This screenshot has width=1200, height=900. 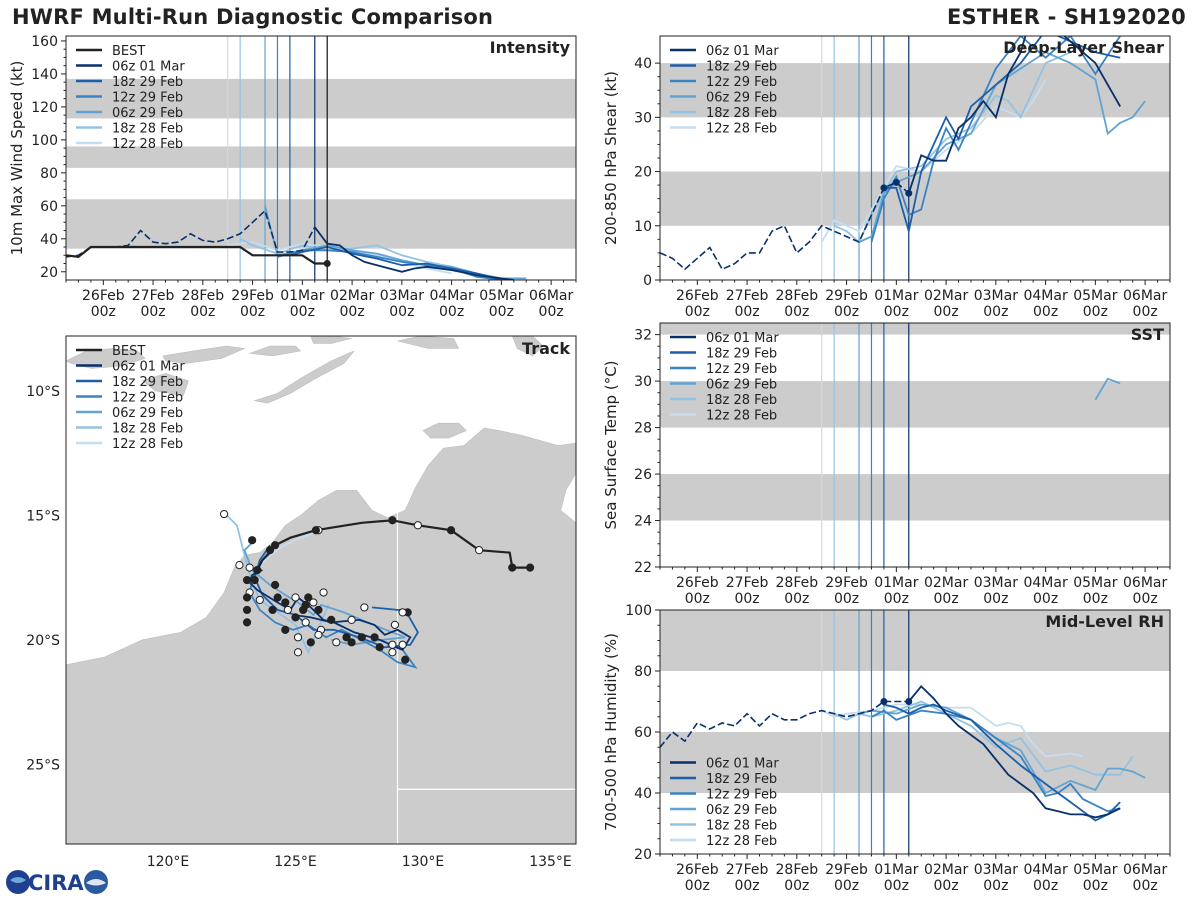 I want to click on shear-ytick-label: 0, so click(x=647, y=281).